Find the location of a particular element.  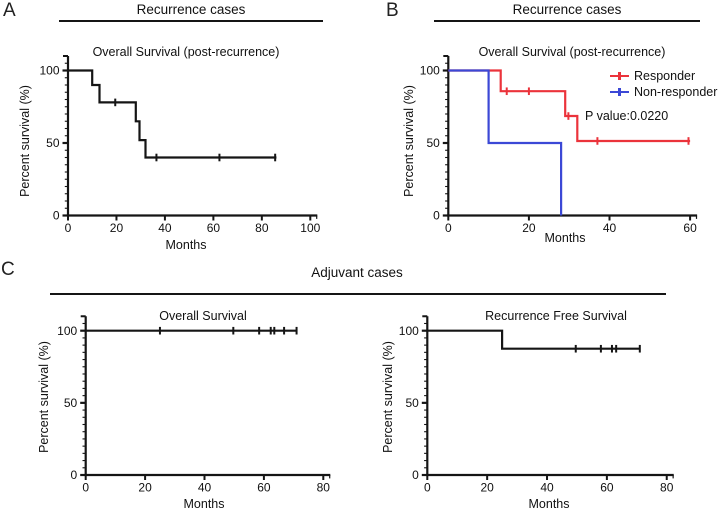

non-responder-line-icon is located at coordinates (619, 91).